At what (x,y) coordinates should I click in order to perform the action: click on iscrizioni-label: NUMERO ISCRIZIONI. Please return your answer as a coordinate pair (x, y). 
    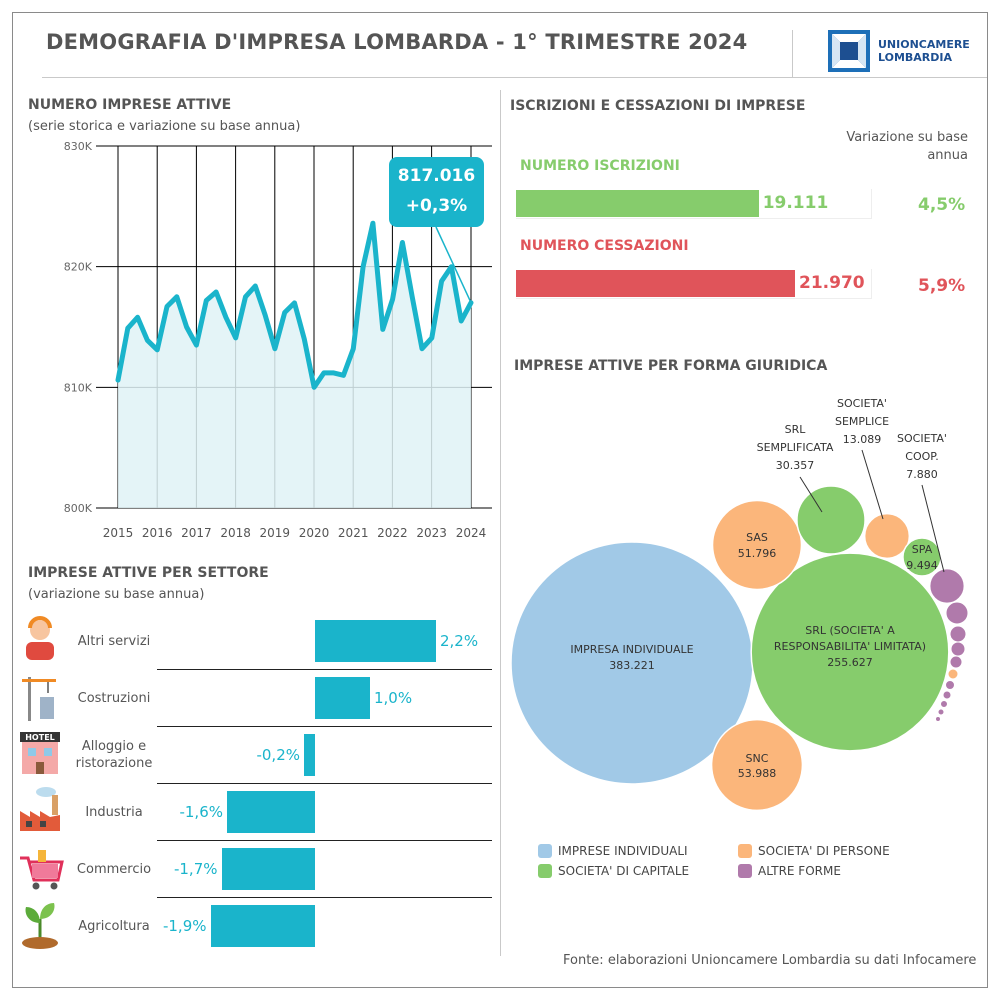
    Looking at the image, I should click on (600, 166).